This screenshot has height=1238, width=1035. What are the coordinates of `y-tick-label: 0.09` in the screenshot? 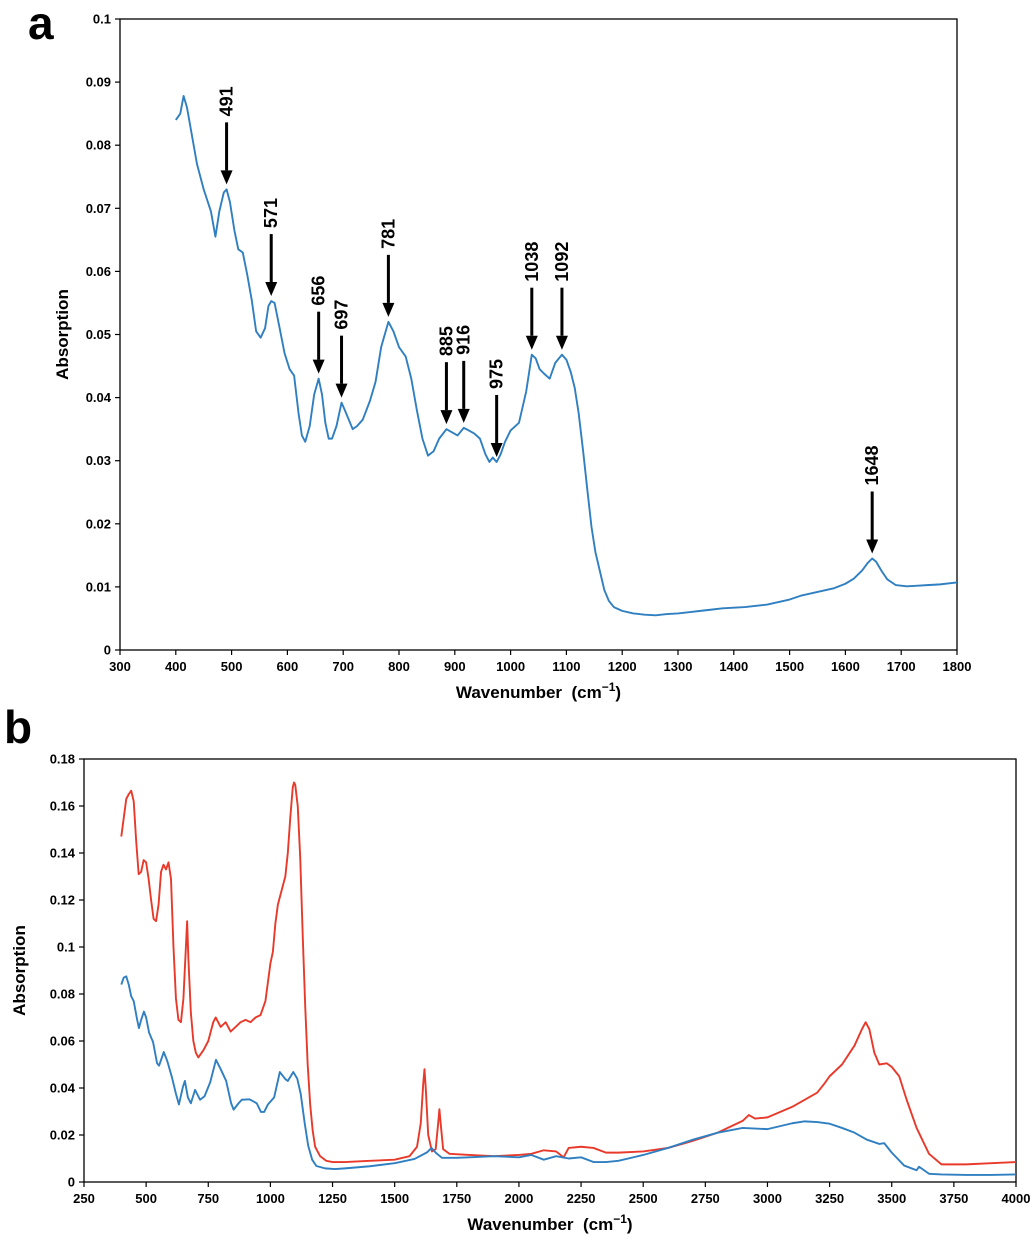 It's located at (98, 82).